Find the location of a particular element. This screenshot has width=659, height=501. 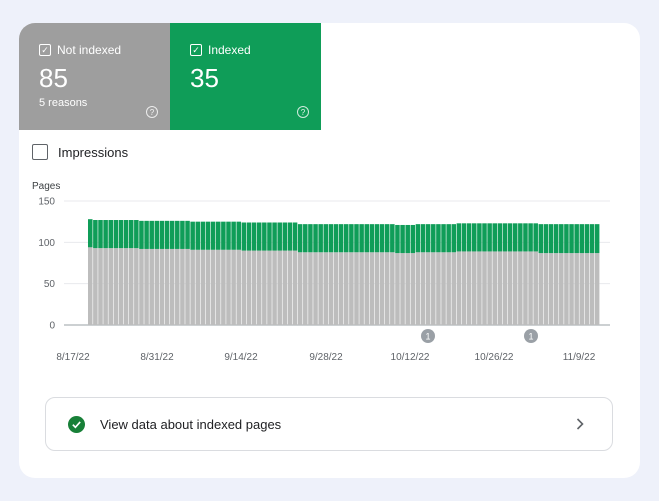

view-indexed-pages-label: View data about indexed pages is located at coordinates (191, 424).